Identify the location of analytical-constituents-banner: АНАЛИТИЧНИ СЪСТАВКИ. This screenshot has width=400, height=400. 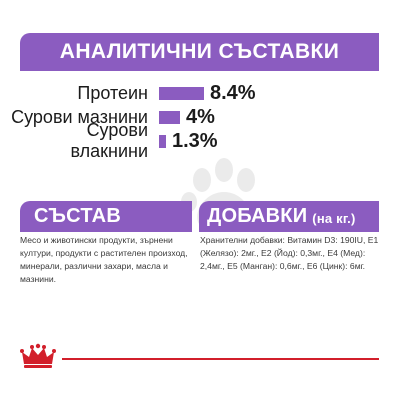
(199, 52).